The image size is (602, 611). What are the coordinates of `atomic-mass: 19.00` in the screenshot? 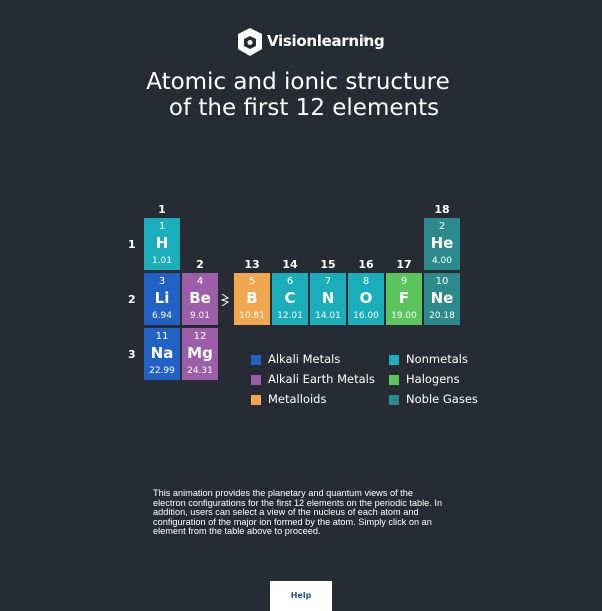 It's located at (404, 316).